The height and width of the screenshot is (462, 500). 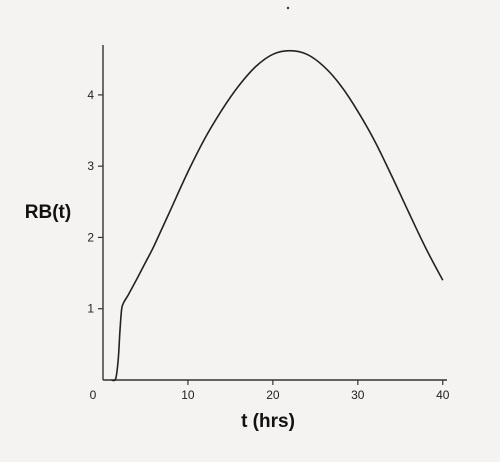 I want to click on x-tick-label-0: 0, so click(x=93, y=395).